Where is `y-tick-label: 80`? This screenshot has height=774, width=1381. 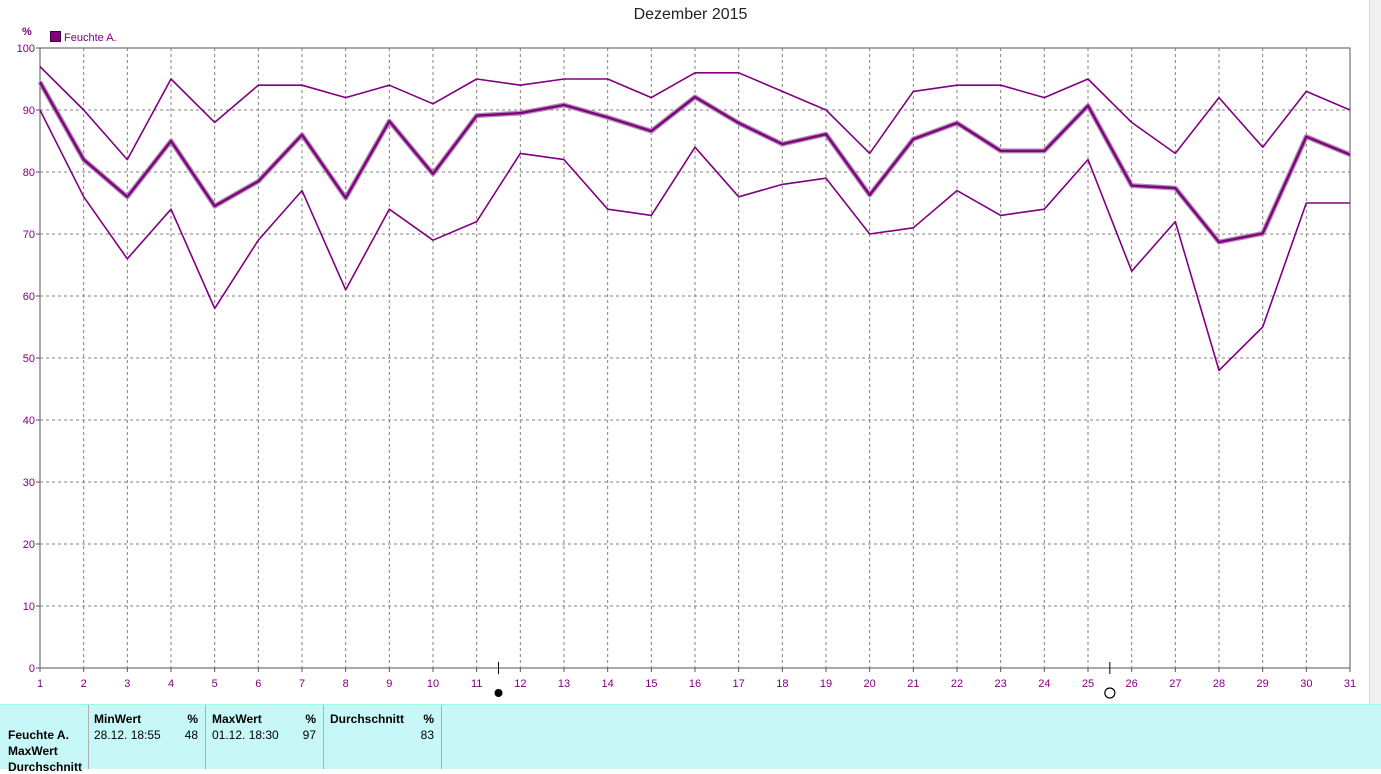 y-tick-label: 80 is located at coordinates (29, 173).